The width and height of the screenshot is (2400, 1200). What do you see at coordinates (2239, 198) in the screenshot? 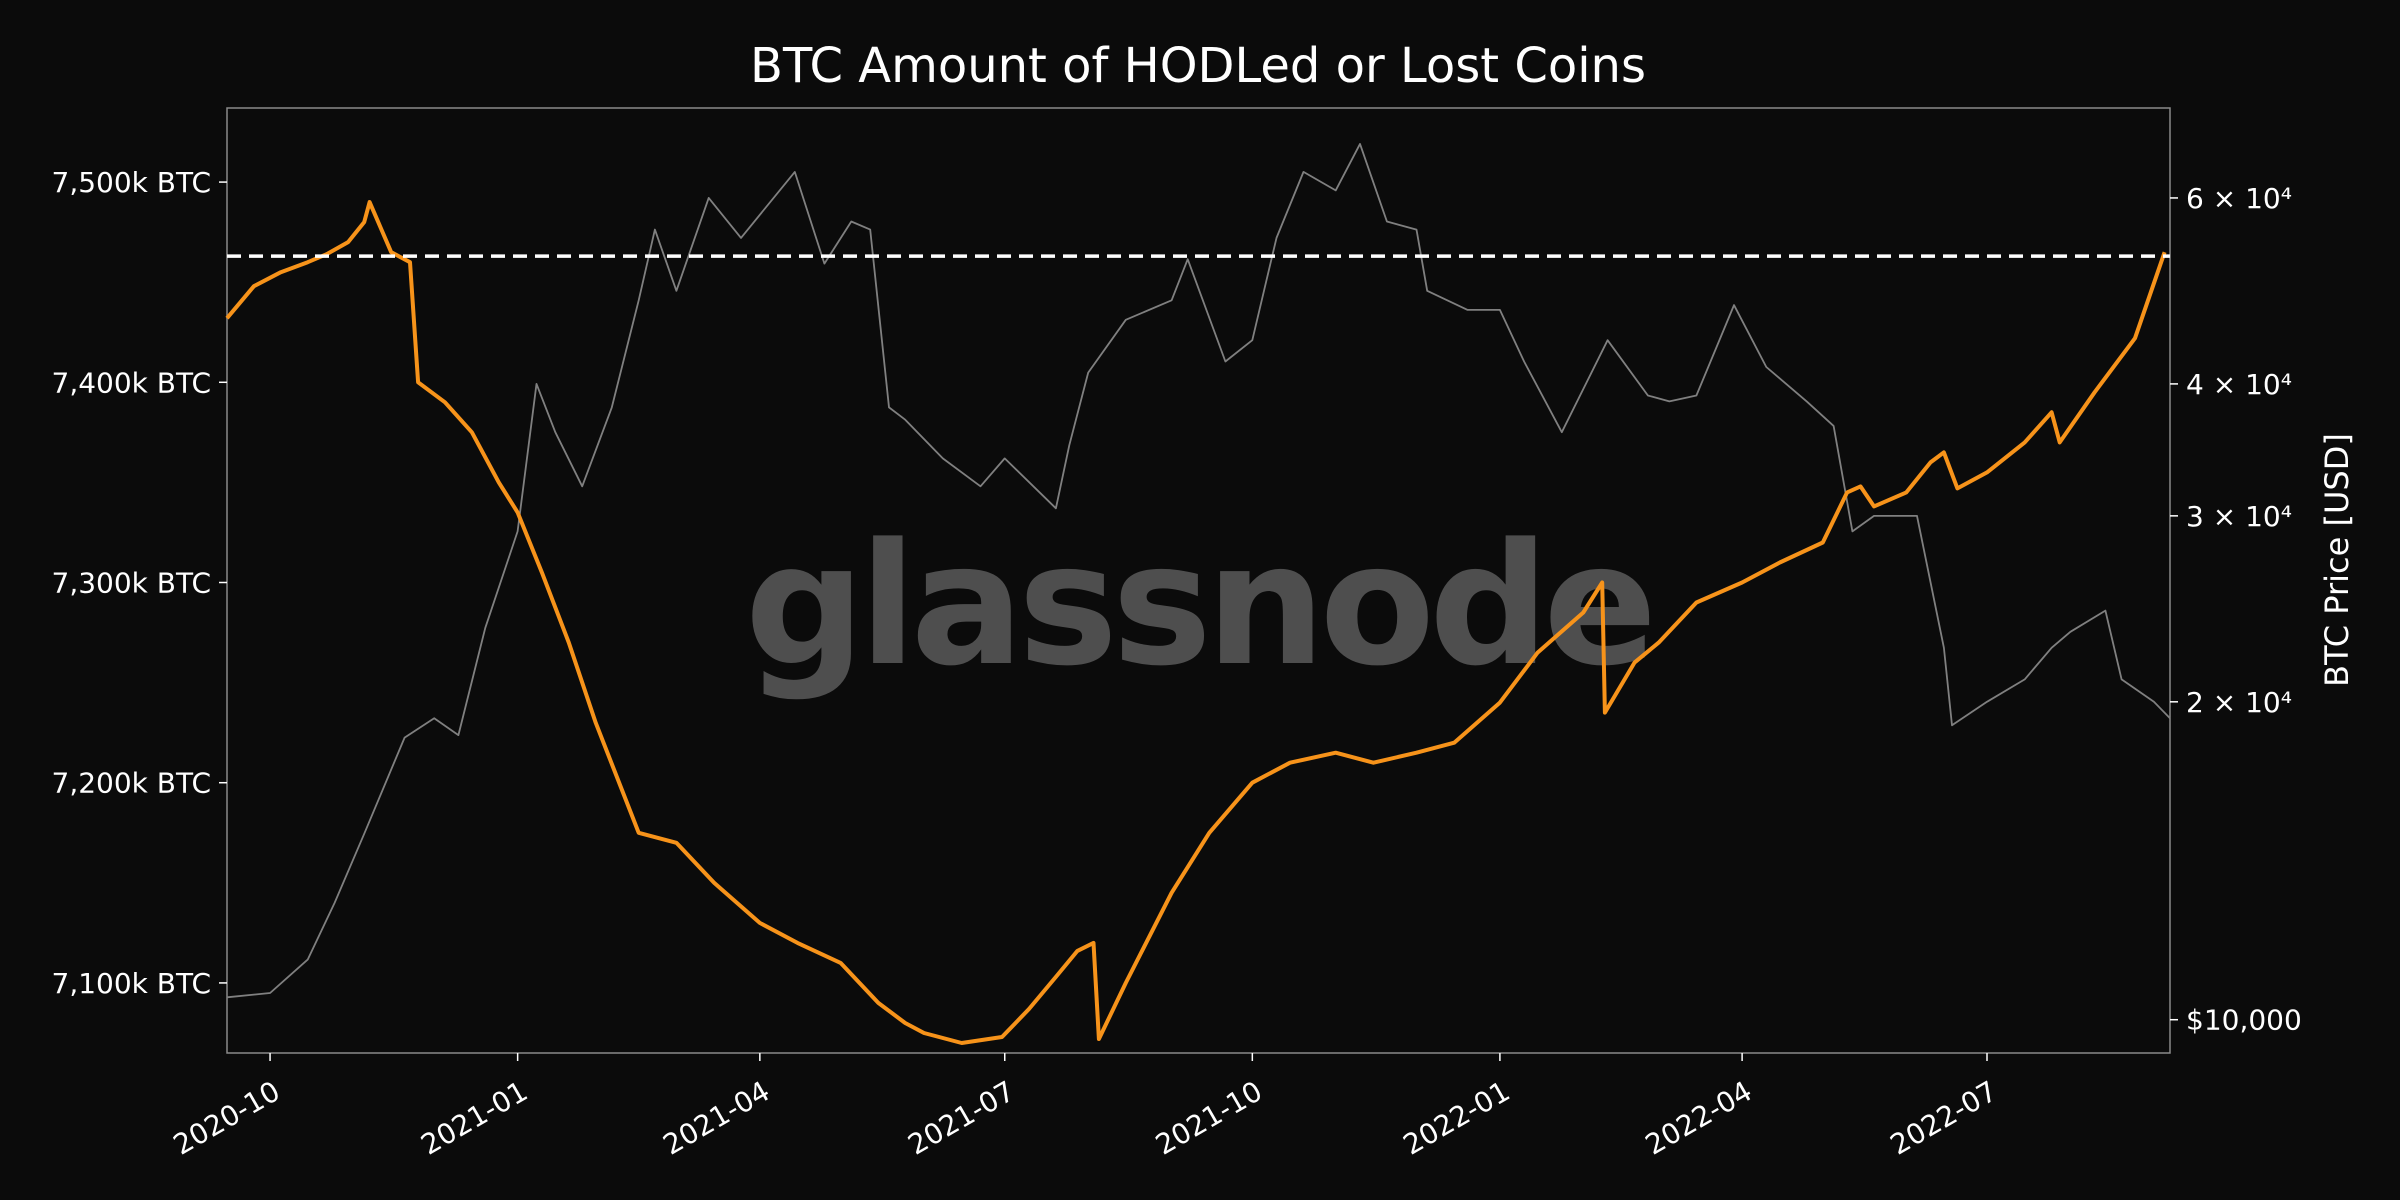
I see `right-tick-label: 6 × 10⁴` at bounding box center [2239, 198].